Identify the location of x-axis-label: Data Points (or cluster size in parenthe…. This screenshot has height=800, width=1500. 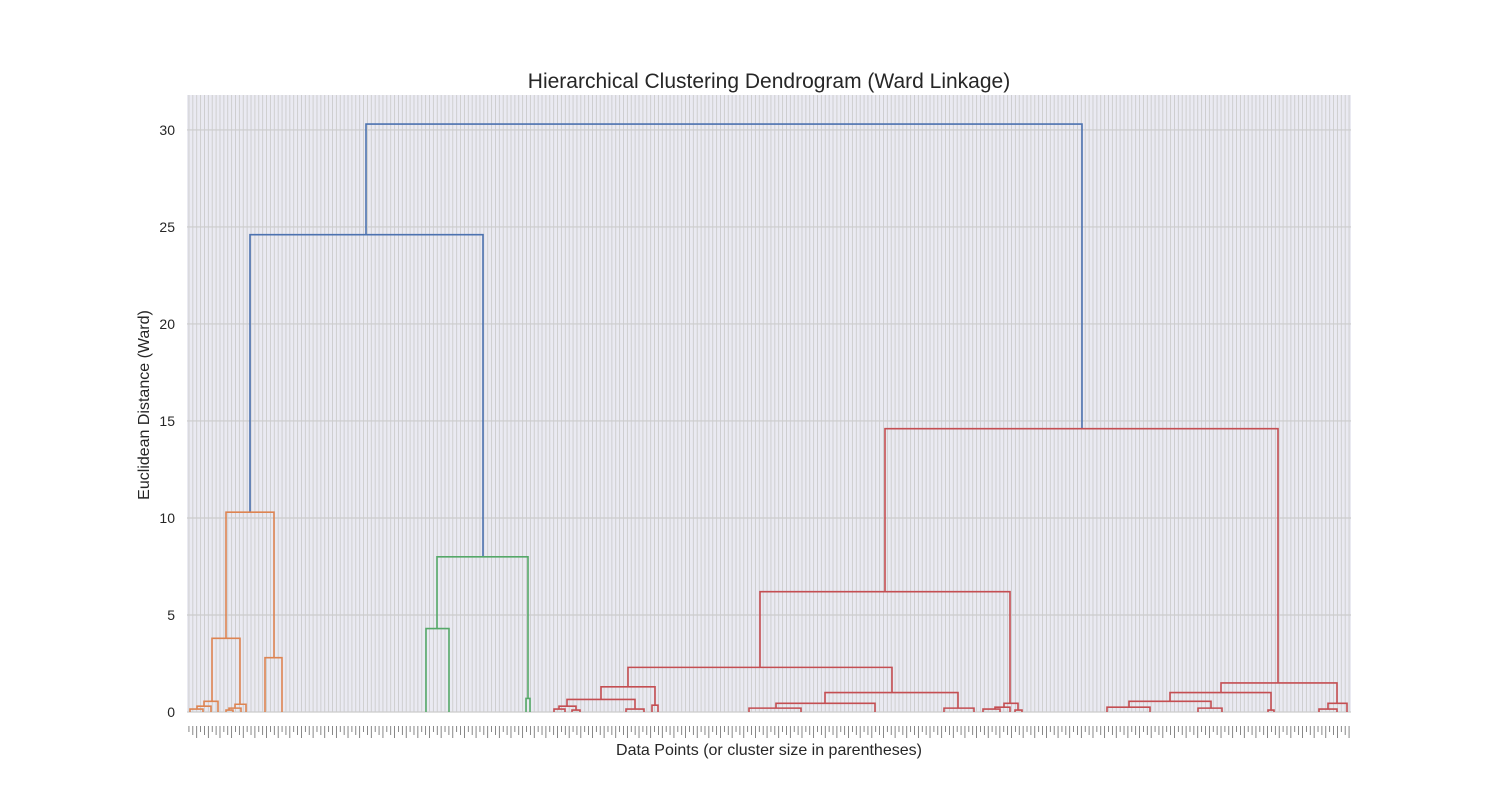
(769, 750).